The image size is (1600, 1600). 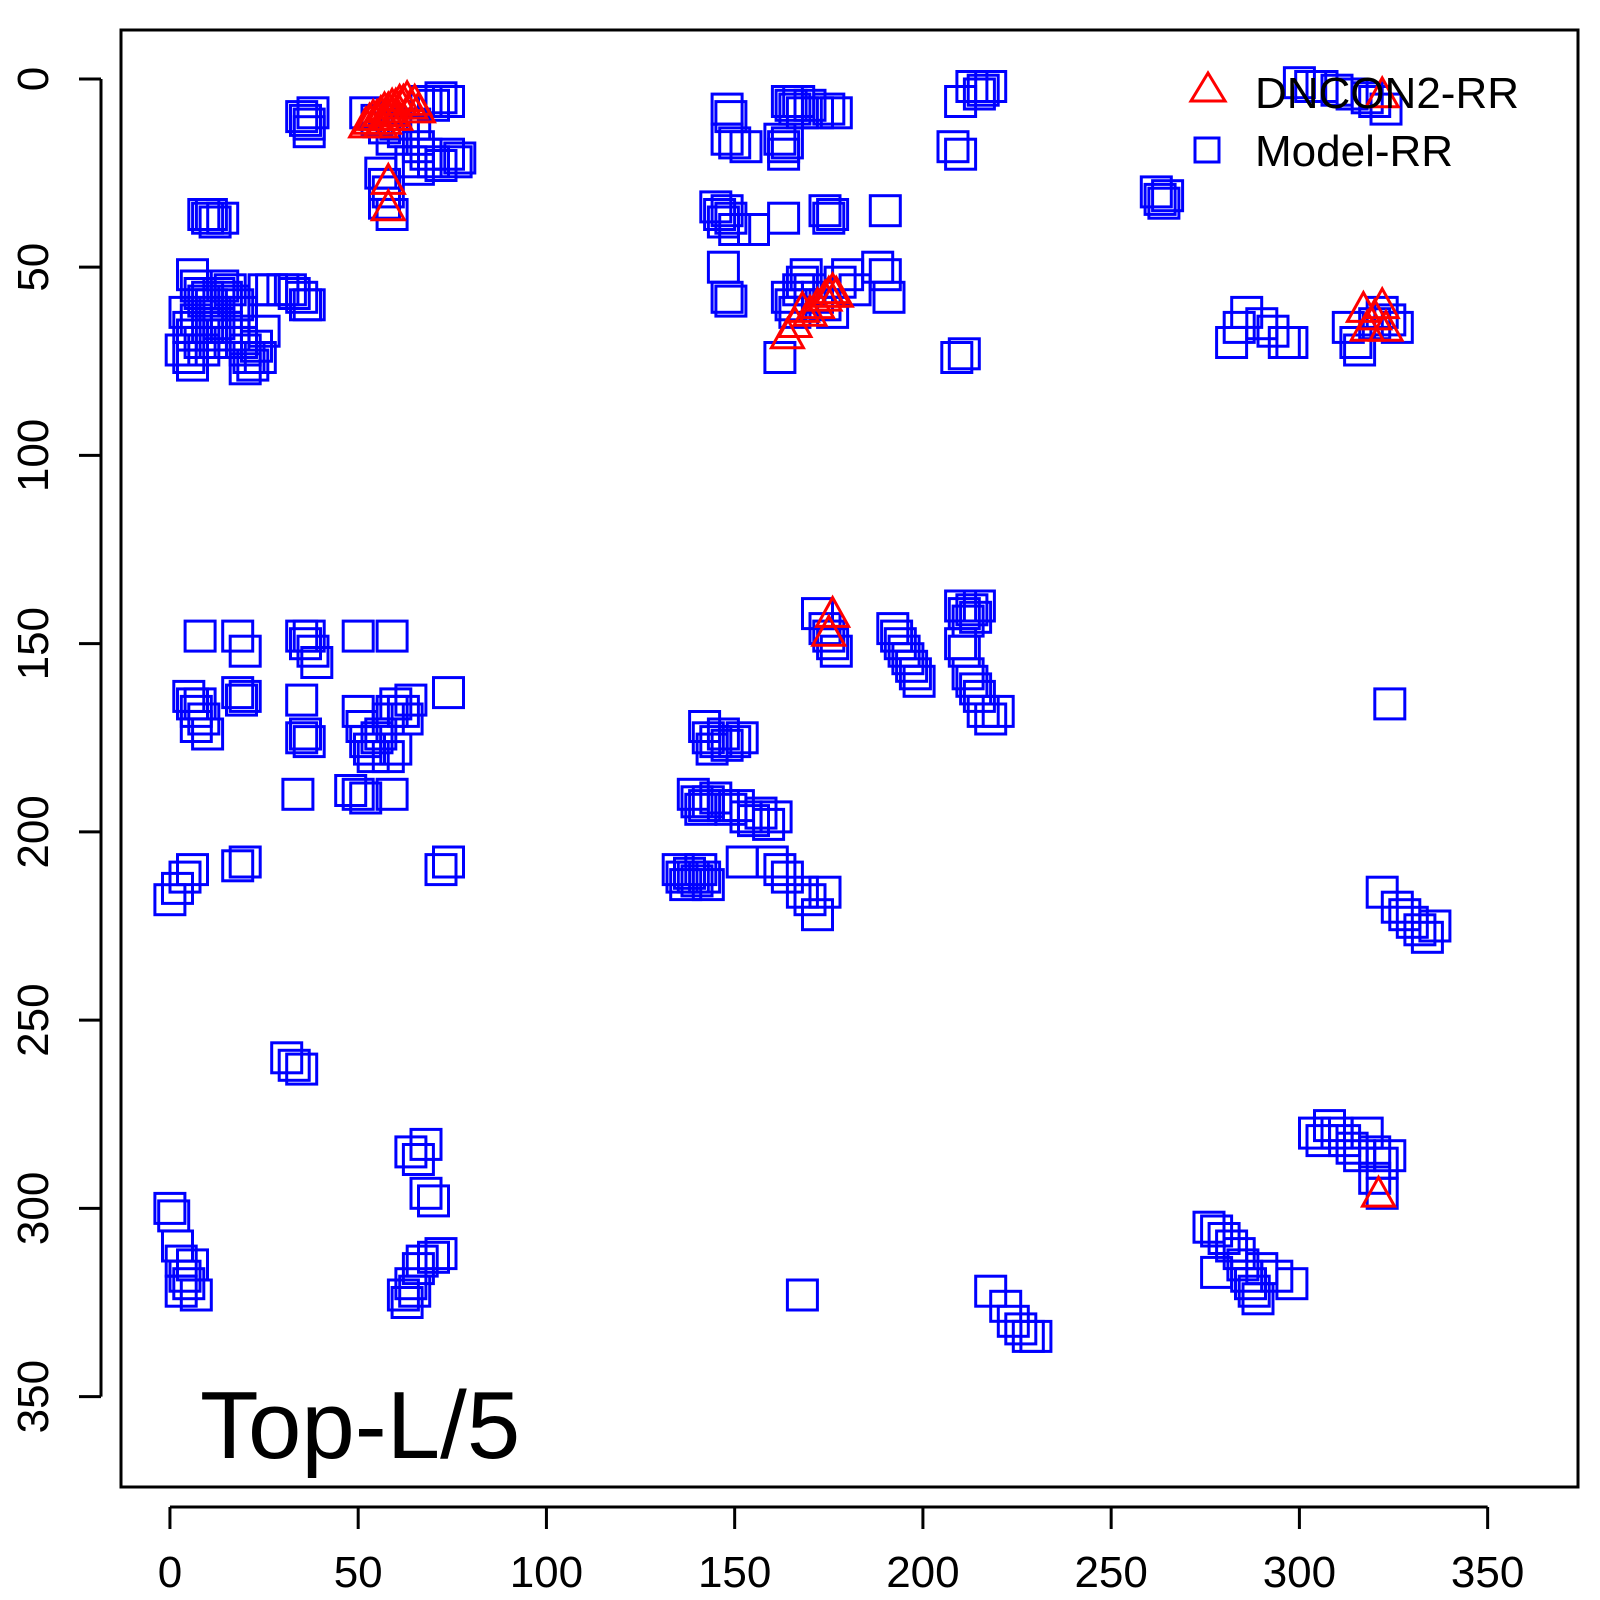 I want to click on y-tick-label: 200, so click(x=33, y=831).